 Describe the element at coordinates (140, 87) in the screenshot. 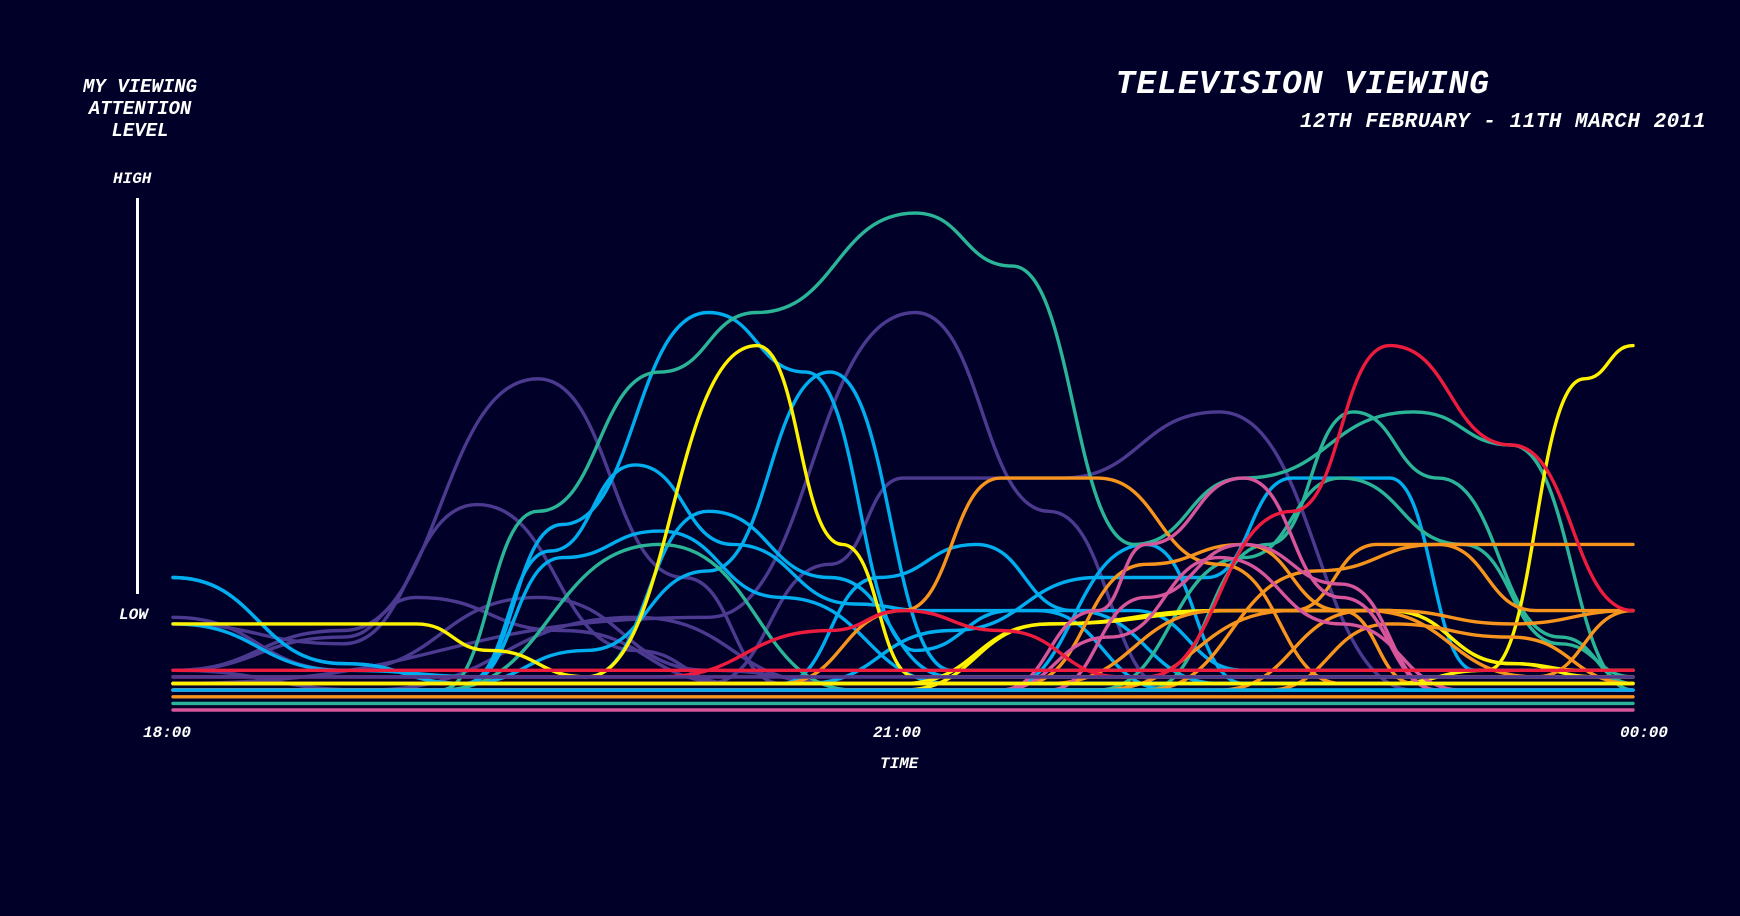

I see `y-axis-title-line: MY VIEWING` at that location.